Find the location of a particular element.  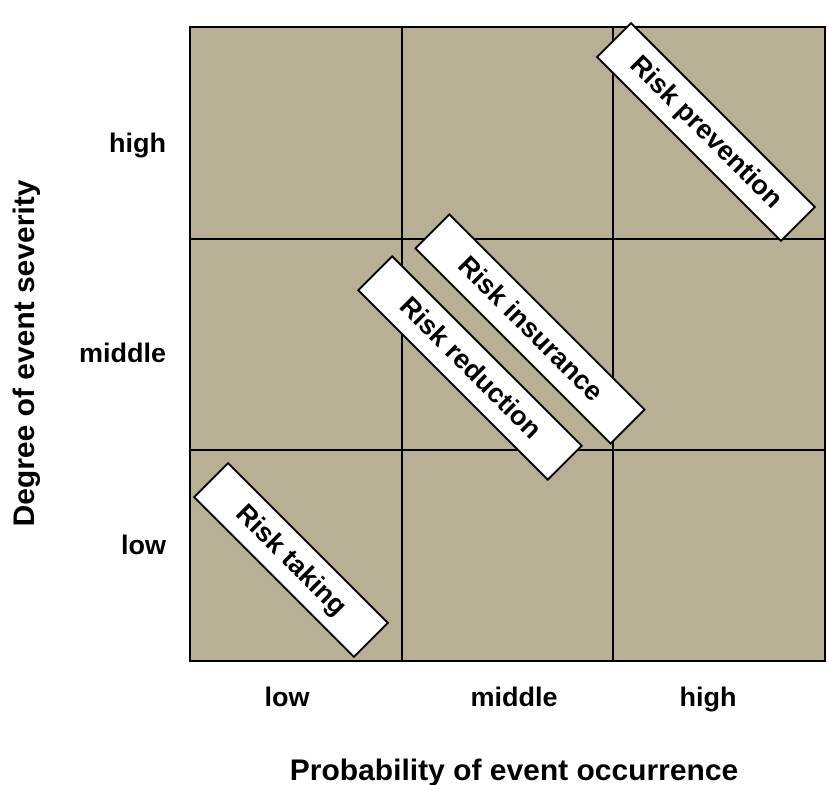

x-tick-high: high is located at coordinates (708, 697).